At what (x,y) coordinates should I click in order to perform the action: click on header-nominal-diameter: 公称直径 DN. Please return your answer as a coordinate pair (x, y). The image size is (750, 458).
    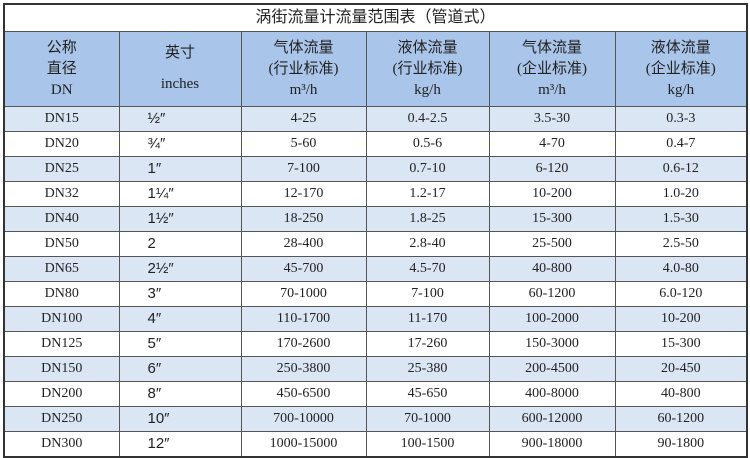
    Looking at the image, I should click on (61, 69).